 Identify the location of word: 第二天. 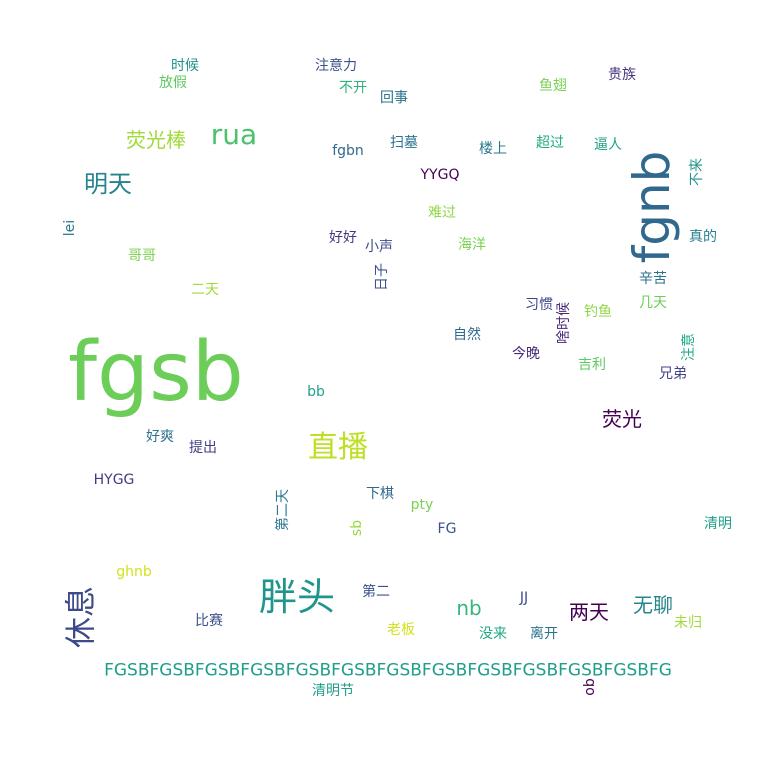
(283, 510).